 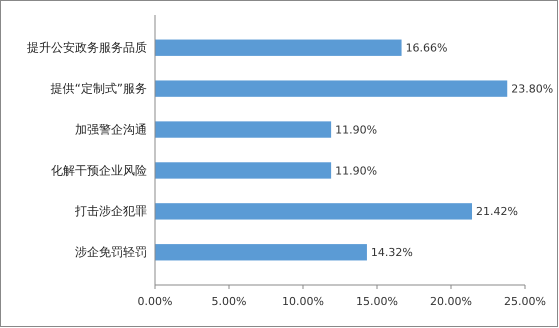 I want to click on data-label: 14.32%, so click(x=391, y=253).